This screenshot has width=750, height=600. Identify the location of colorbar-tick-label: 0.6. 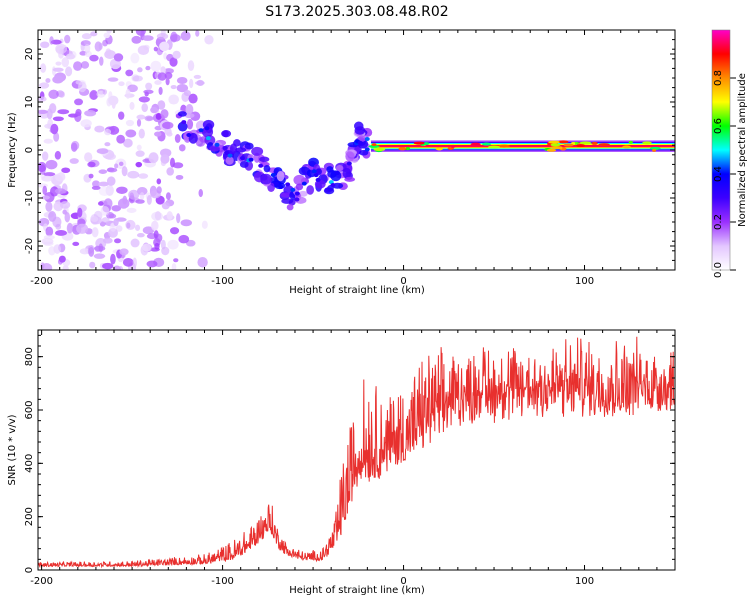
(718, 126).